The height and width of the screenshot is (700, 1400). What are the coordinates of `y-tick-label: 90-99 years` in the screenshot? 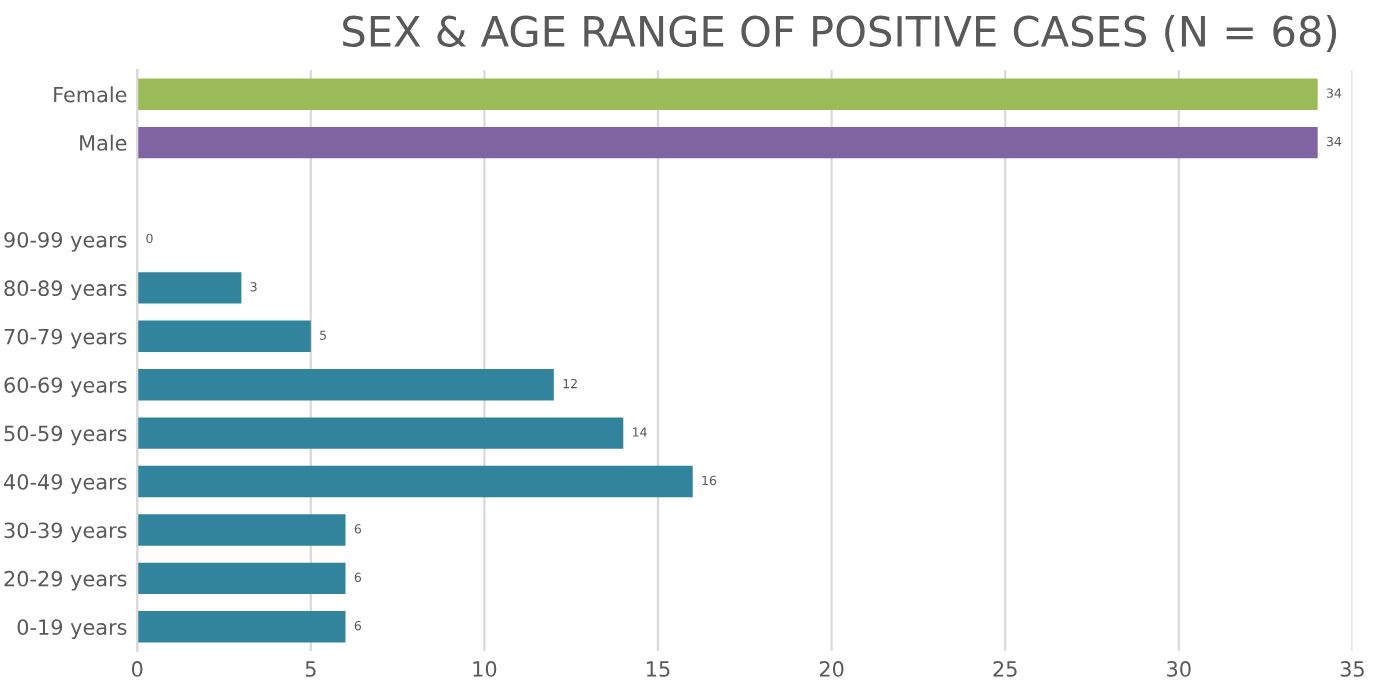 It's located at (65, 241).